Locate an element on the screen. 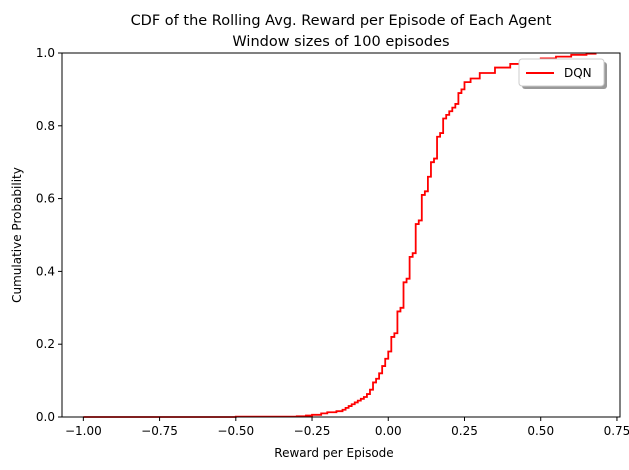  legend-label-dqn: DQN is located at coordinates (578, 73).